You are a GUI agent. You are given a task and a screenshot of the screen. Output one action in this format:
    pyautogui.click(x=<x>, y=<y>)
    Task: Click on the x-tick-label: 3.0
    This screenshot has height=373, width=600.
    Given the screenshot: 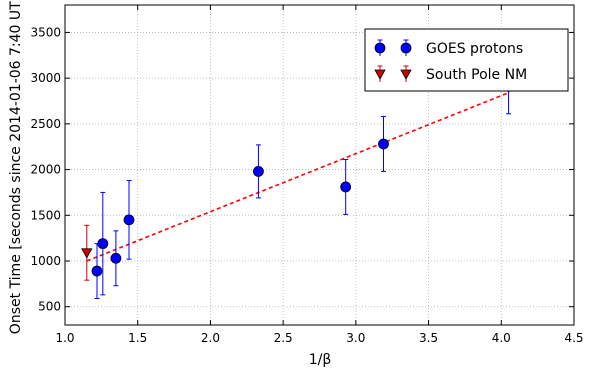 What is the action you would take?
    pyautogui.click(x=355, y=338)
    